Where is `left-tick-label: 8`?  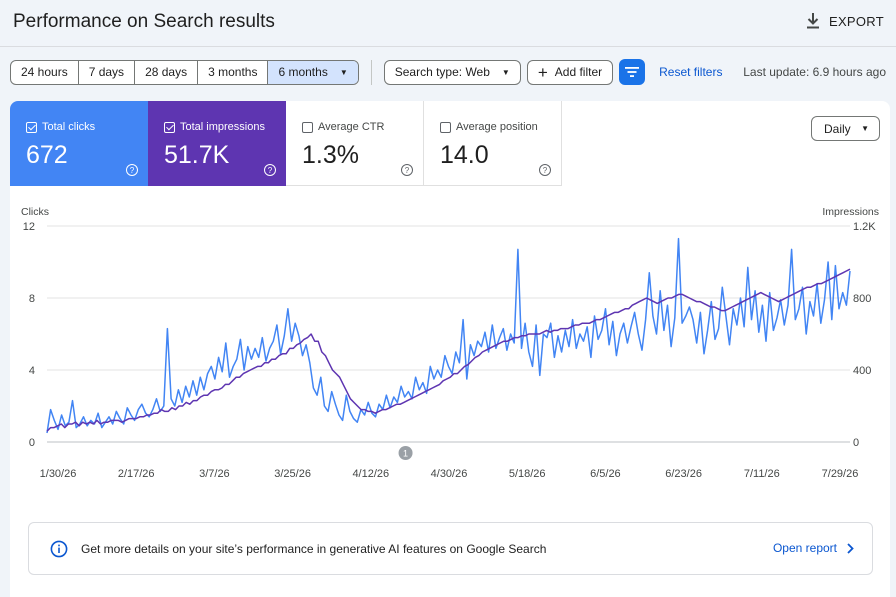
left-tick-label: 8 is located at coordinates (32, 299).